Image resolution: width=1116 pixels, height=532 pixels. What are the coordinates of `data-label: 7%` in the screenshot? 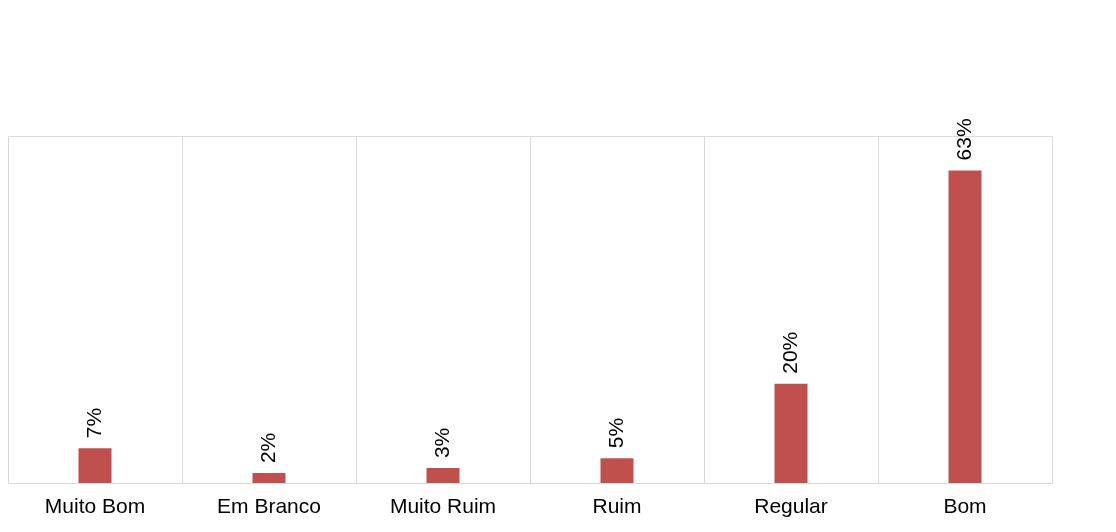 It's located at (93, 423).